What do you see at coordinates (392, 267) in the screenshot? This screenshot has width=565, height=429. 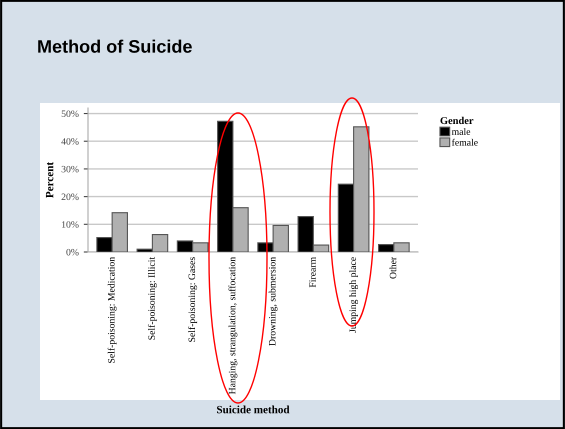 I see `x-tick-label: Other` at bounding box center [392, 267].